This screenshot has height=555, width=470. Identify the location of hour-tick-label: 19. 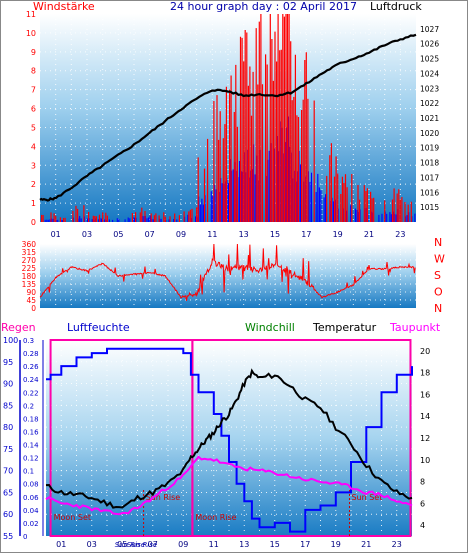
(336, 544).